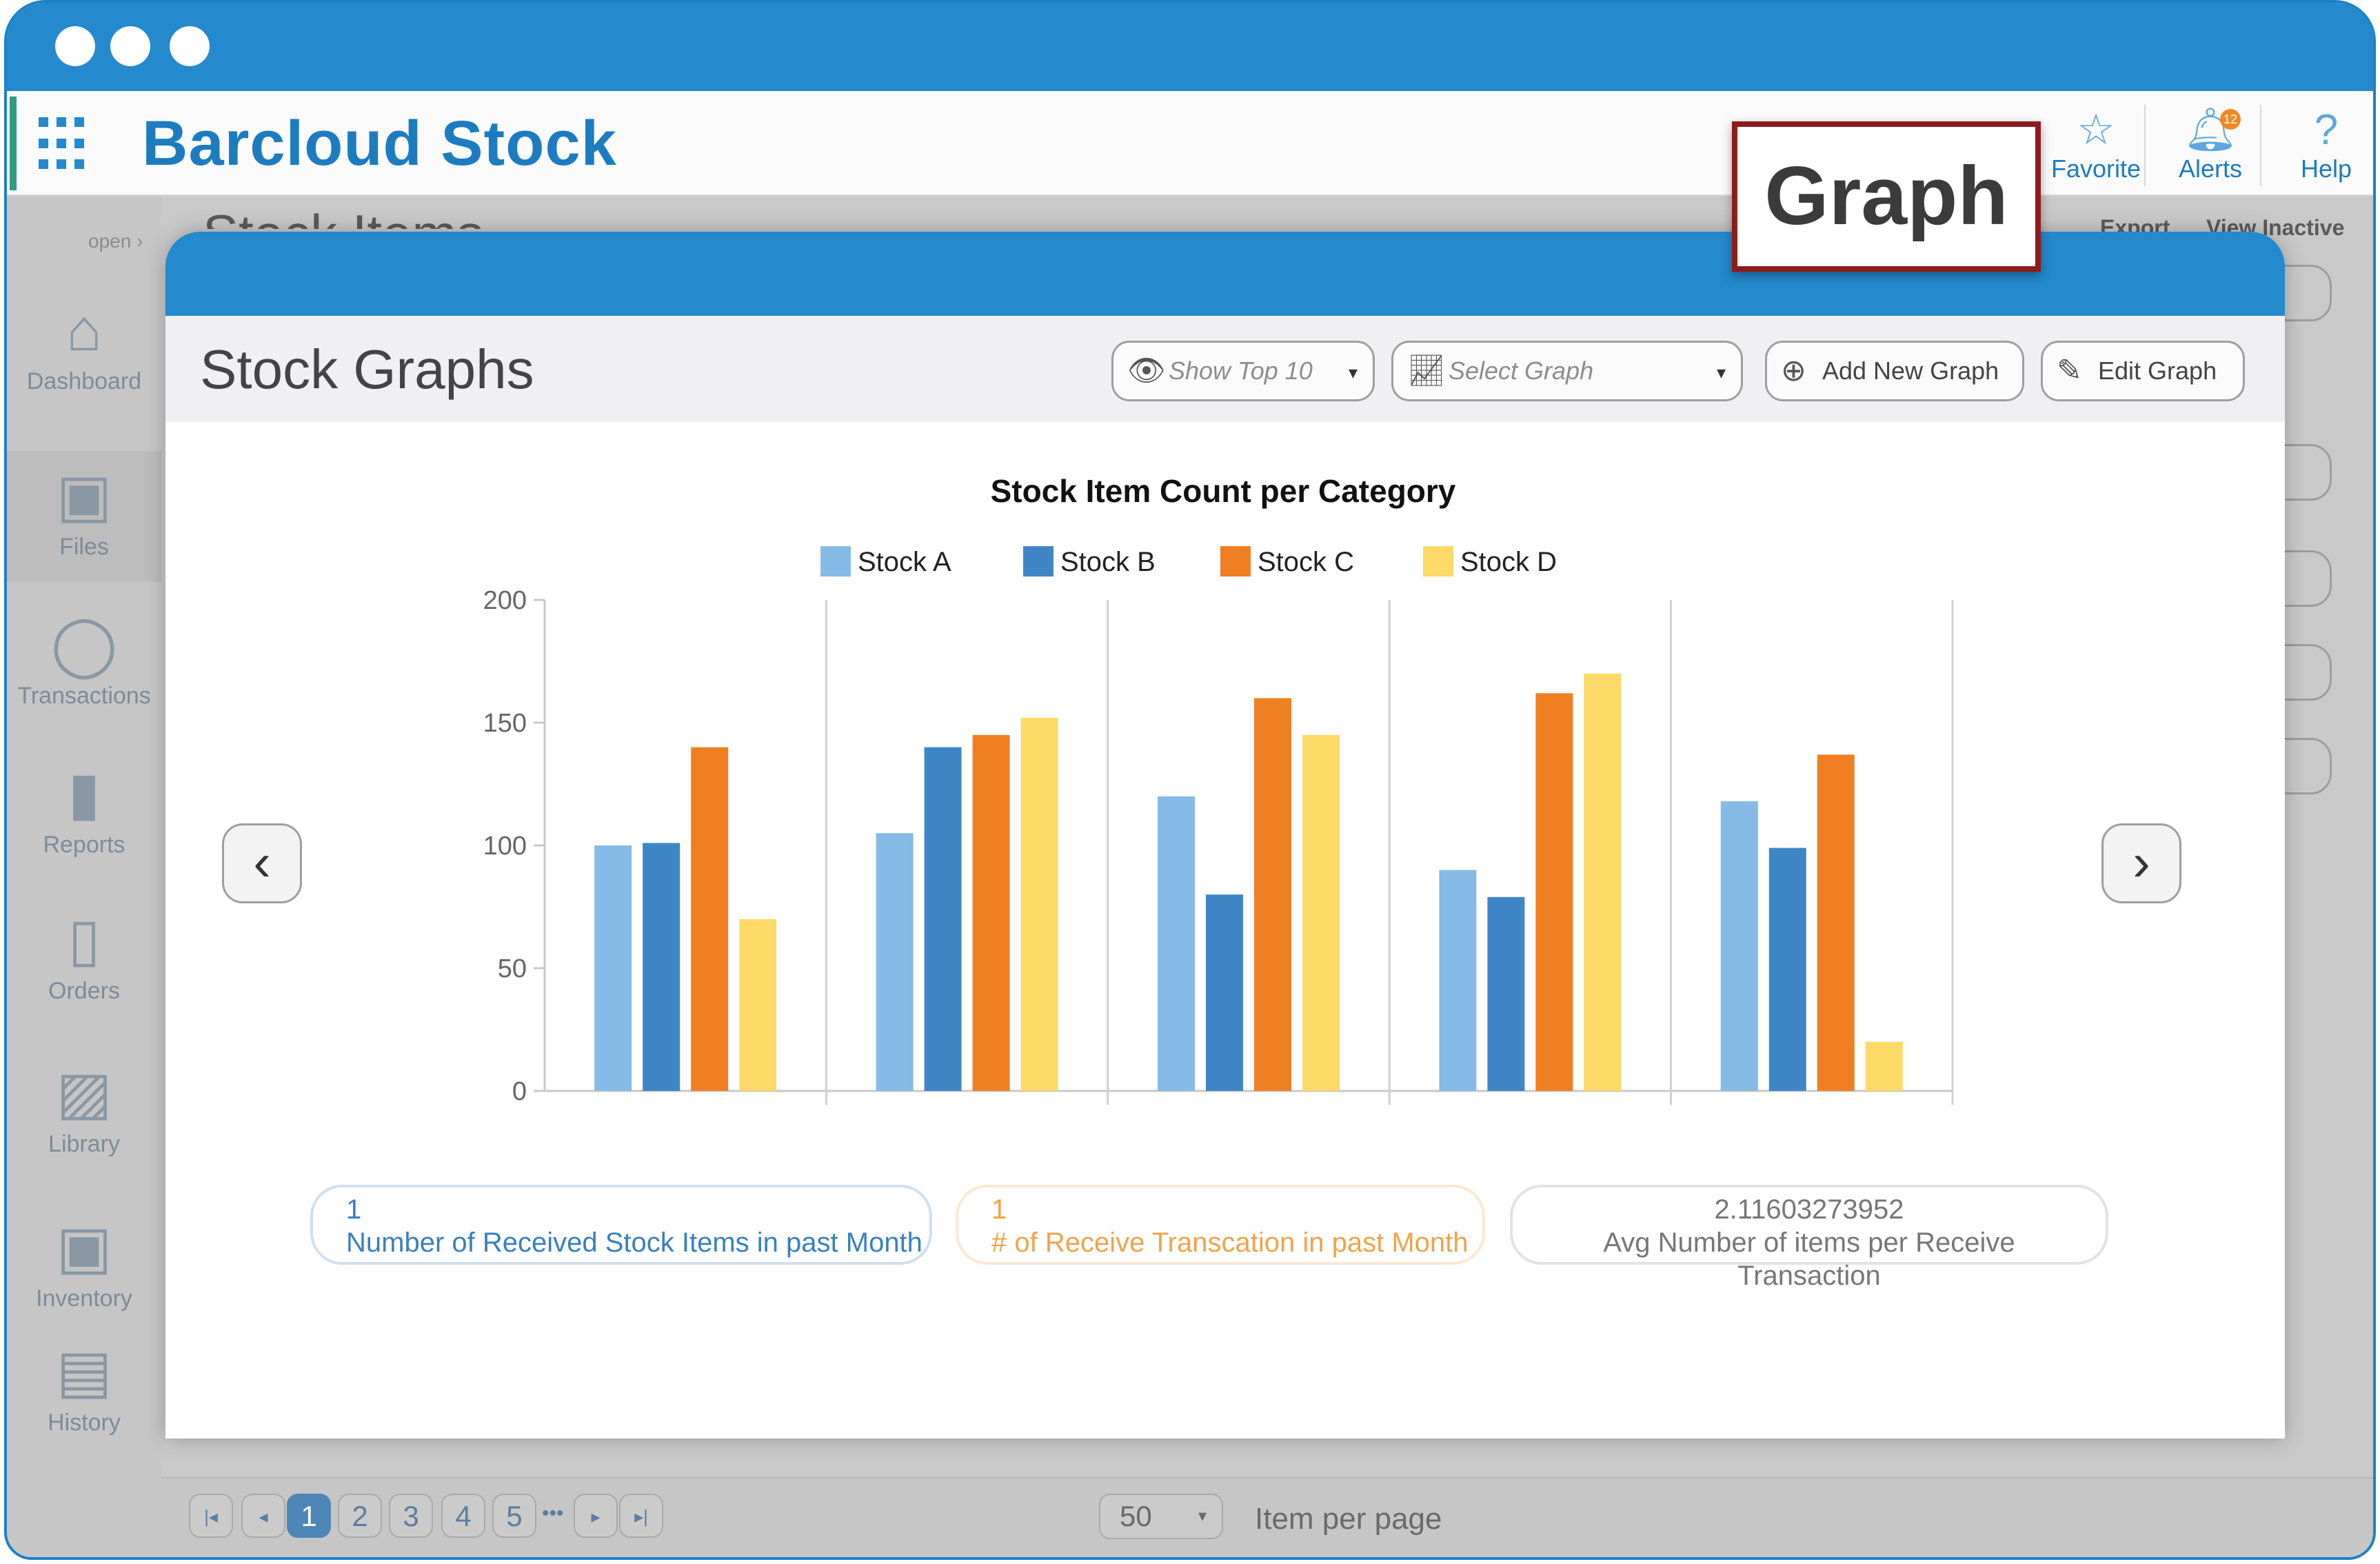 This screenshot has height=1564, width=2380. What do you see at coordinates (2326, 168) in the screenshot?
I see `help-label: Help` at bounding box center [2326, 168].